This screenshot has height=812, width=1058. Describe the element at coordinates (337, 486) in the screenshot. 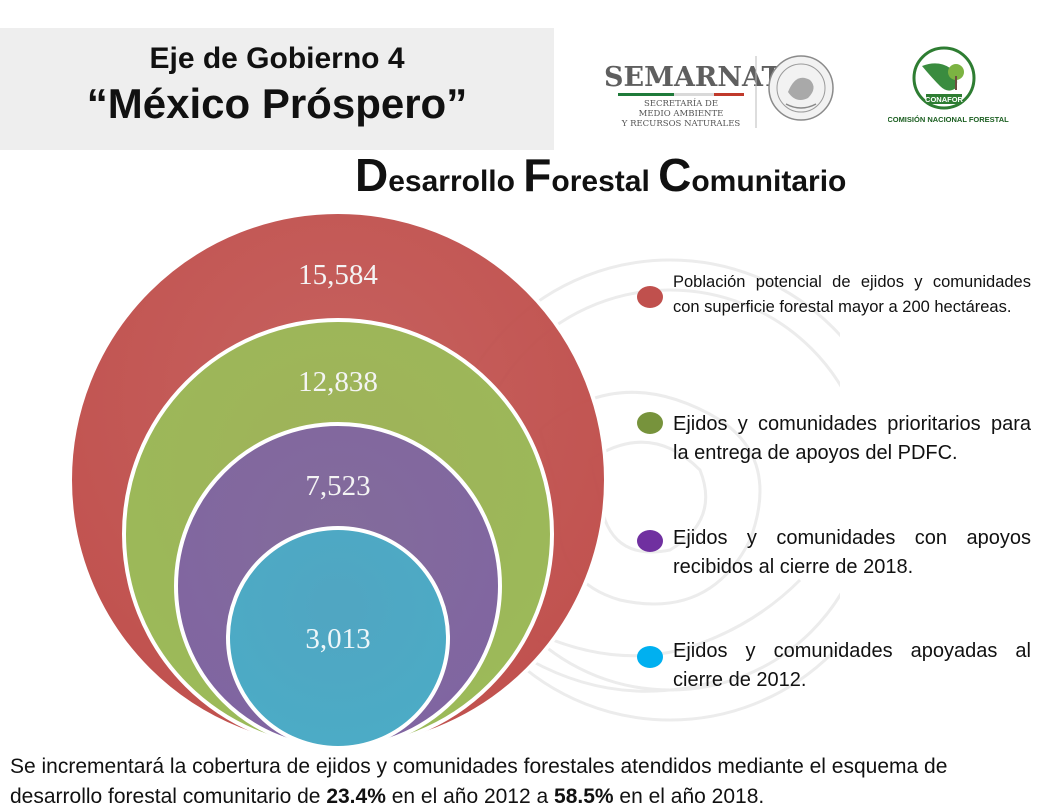

I see `value-label-apoyos-2018: 7,523` at that location.